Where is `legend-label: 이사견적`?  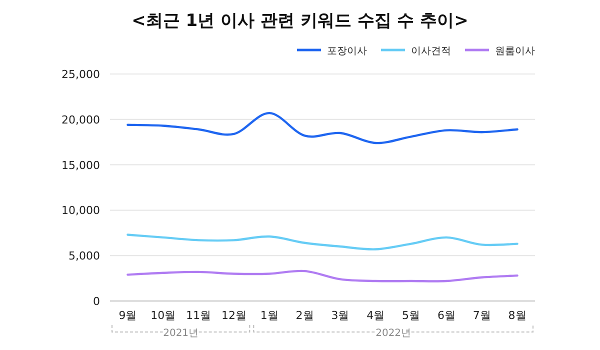 legend-label: 이사견적 is located at coordinates (431, 51).